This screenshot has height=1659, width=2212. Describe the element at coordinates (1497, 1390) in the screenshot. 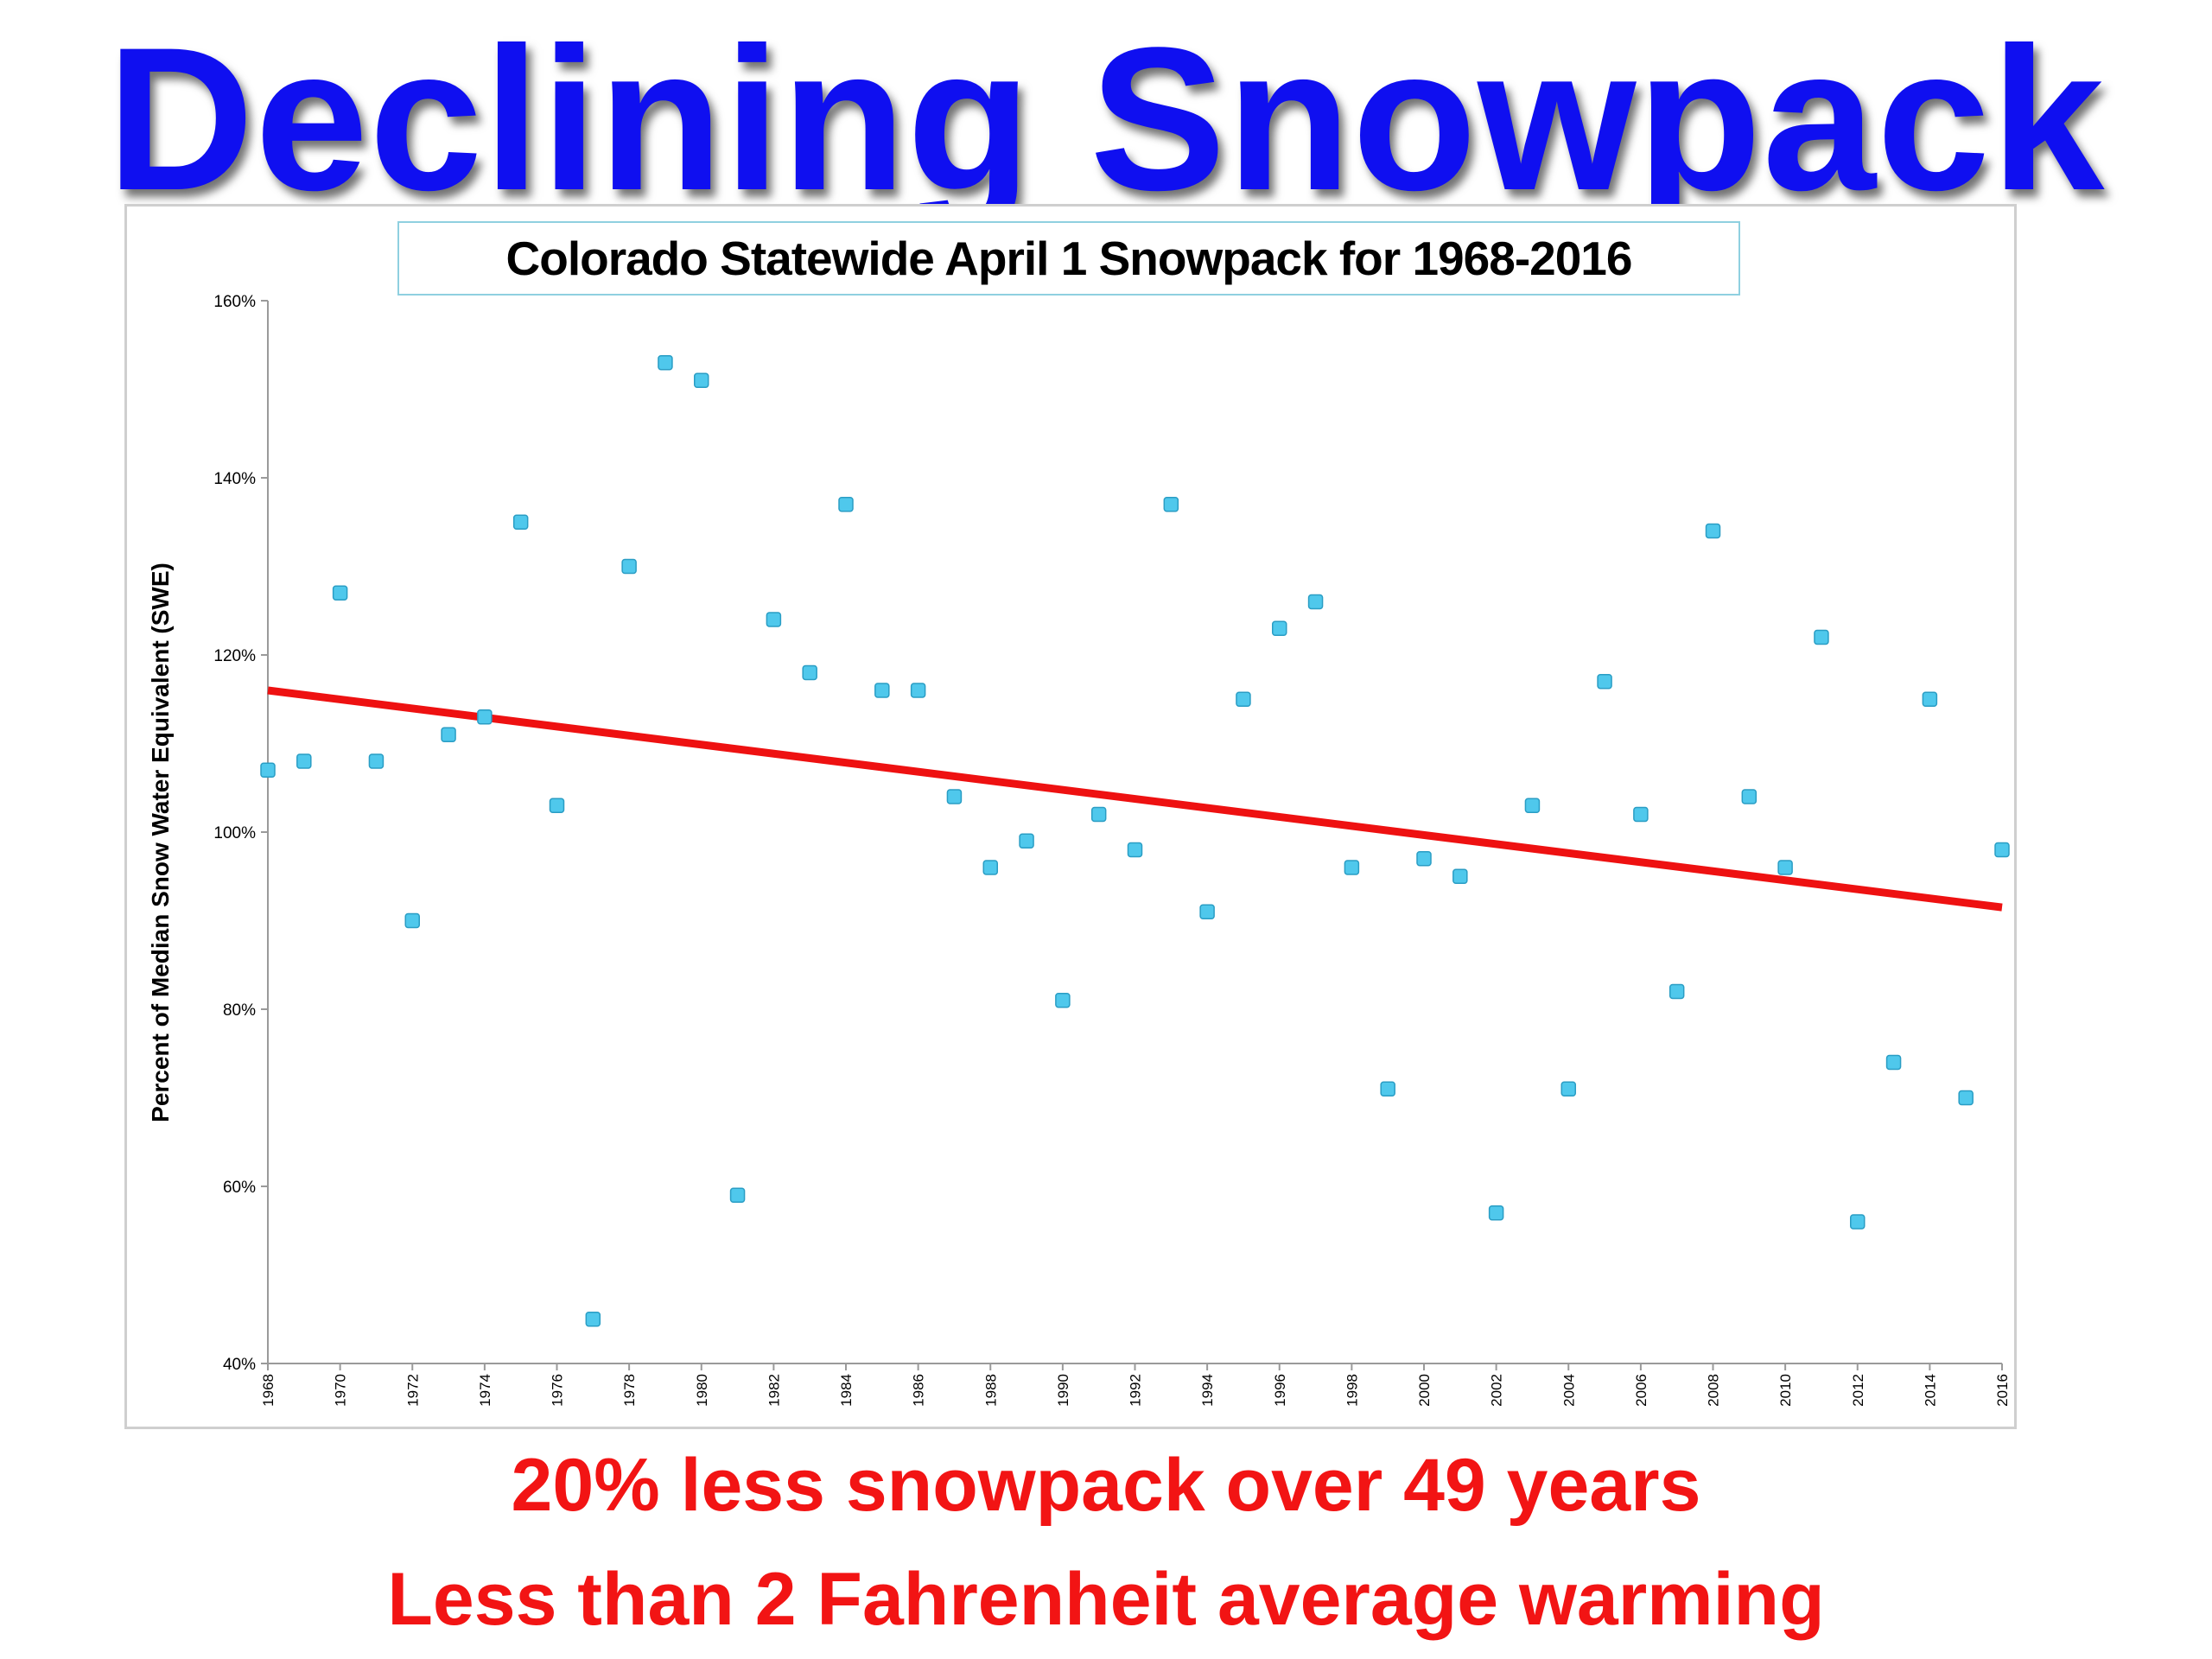

I see `x-tick-label: 2002` at that location.